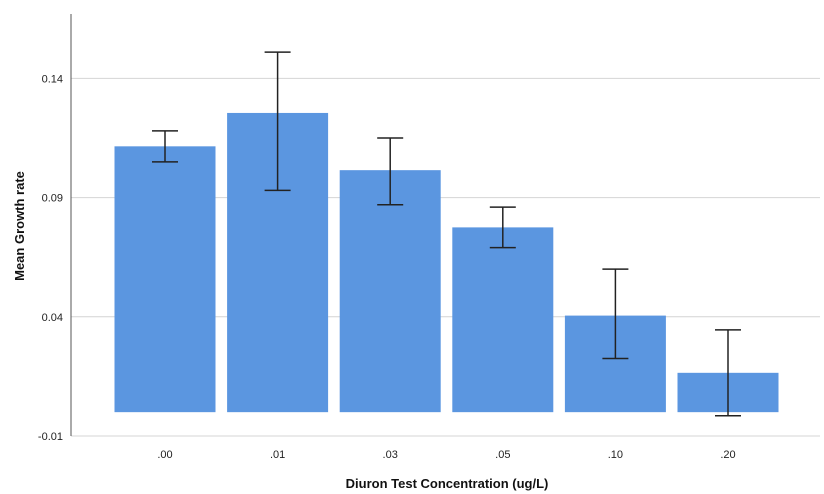 Image resolution: width=824 pixels, height=494 pixels. Describe the element at coordinates (52, 318) in the screenshot. I see `y-tick-label: 0.04` at that location.